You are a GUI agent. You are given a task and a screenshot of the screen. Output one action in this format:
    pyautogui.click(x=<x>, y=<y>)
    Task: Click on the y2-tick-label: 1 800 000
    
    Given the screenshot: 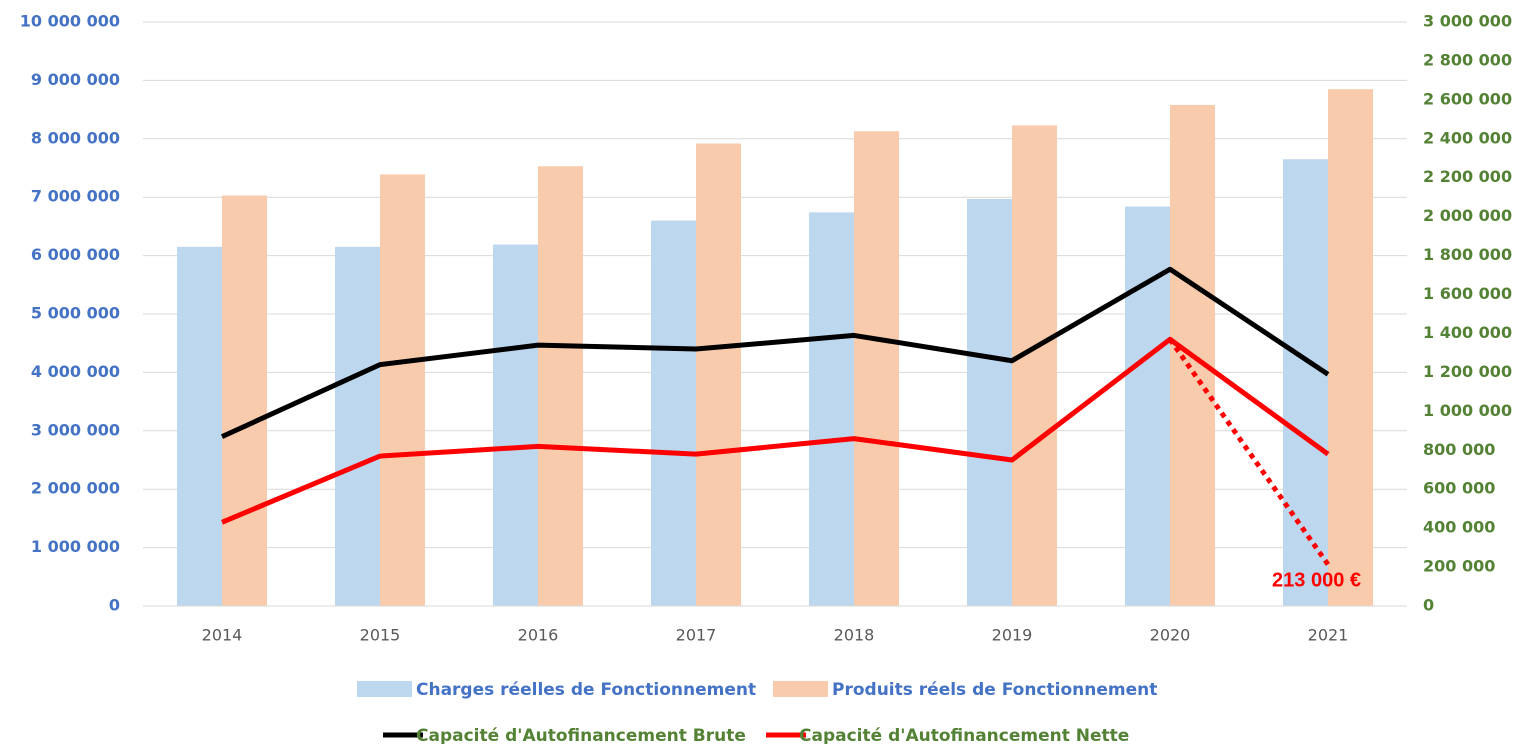 What is the action you would take?
    pyautogui.click(x=1467, y=254)
    